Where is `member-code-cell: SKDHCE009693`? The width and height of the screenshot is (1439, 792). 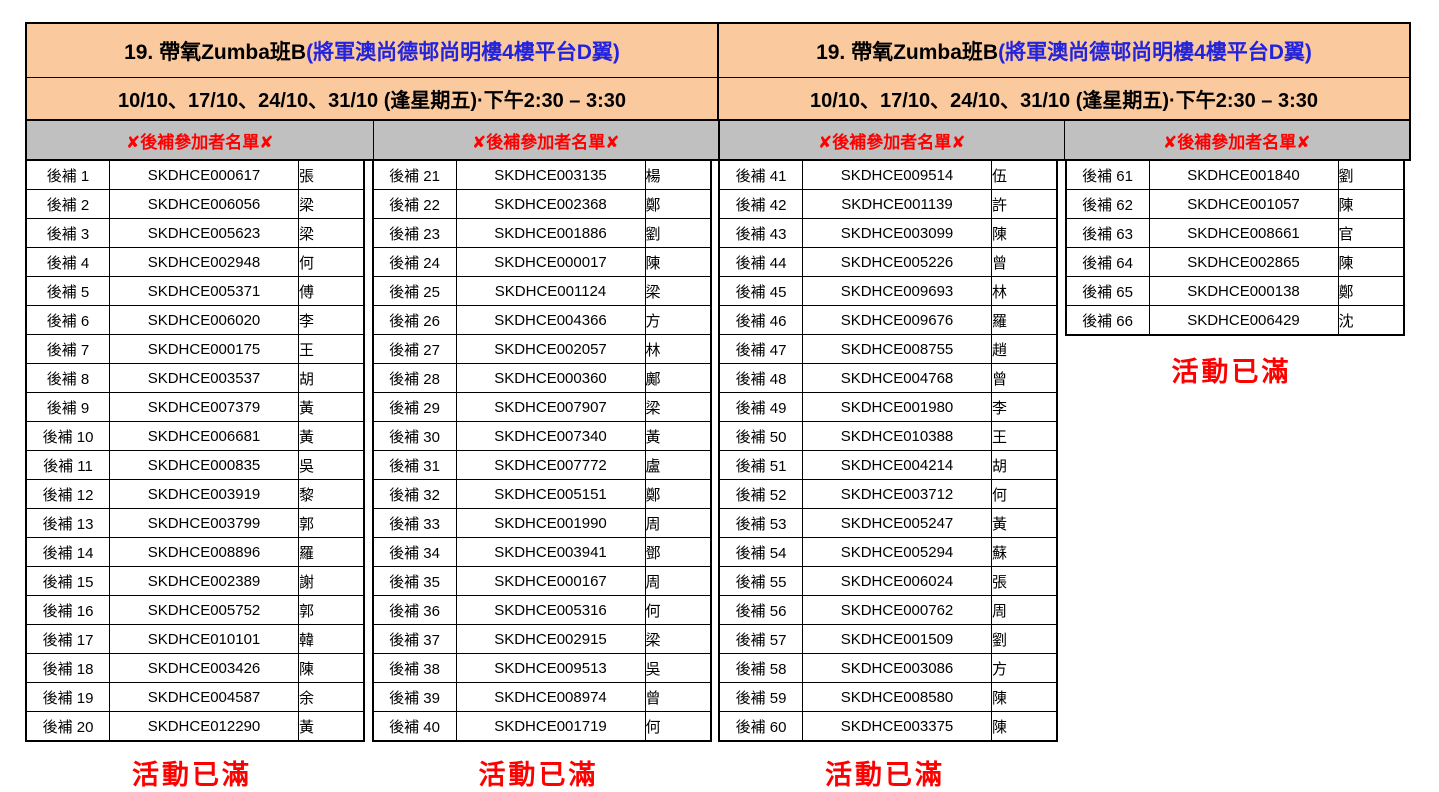
member-code-cell: SKDHCE009693 is located at coordinates (897, 291).